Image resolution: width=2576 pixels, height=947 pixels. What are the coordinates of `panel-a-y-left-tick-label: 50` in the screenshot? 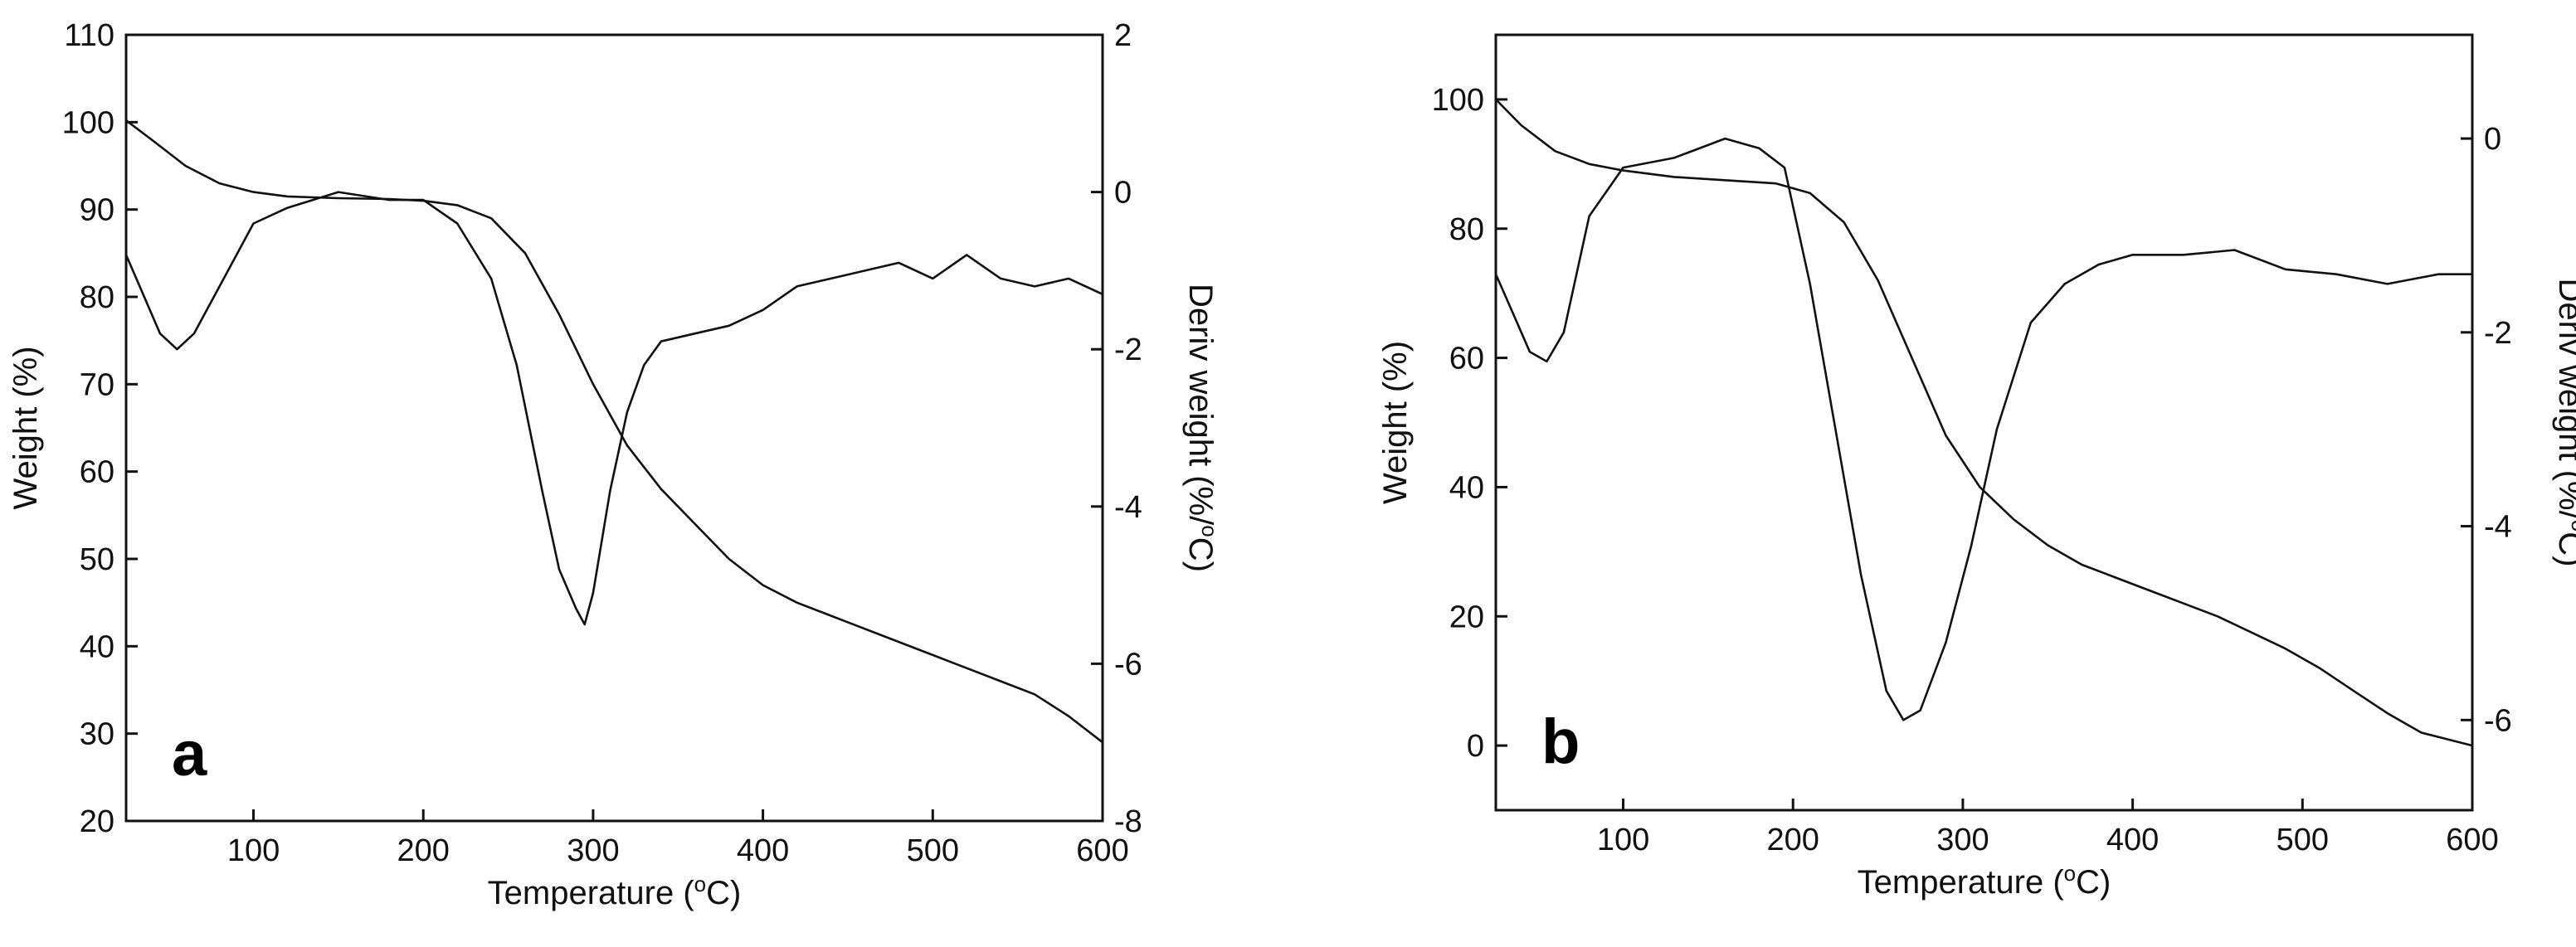 It's located at (97, 559).